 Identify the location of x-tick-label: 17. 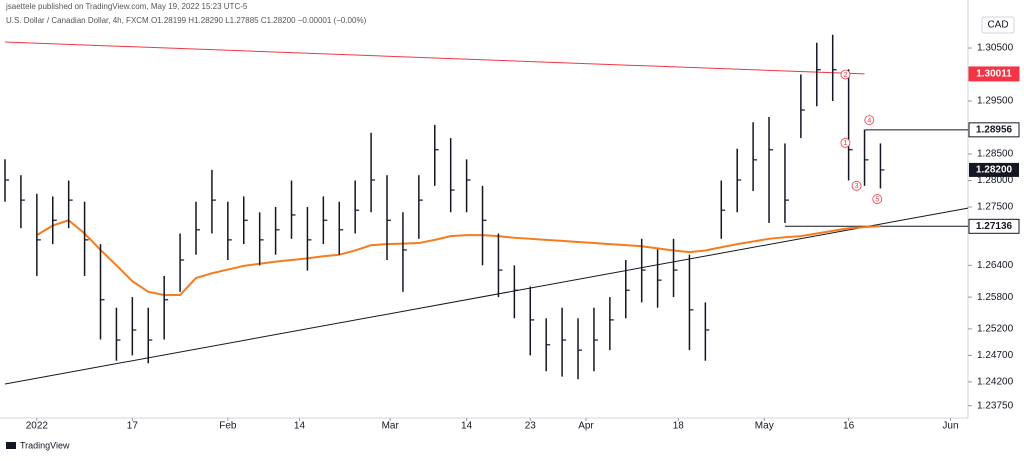
(133, 426).